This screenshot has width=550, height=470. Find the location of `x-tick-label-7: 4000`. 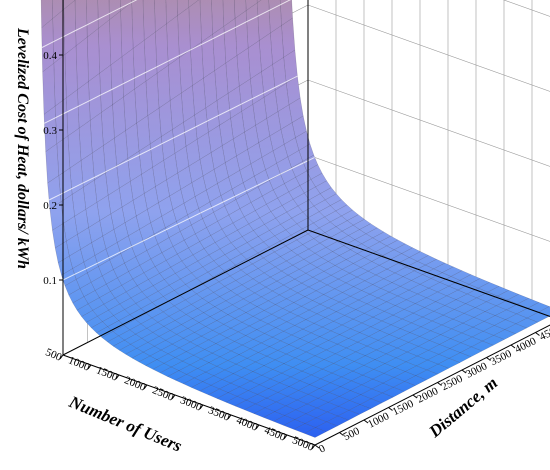

x-tick-label-7: 4000 is located at coordinates (247, 424).